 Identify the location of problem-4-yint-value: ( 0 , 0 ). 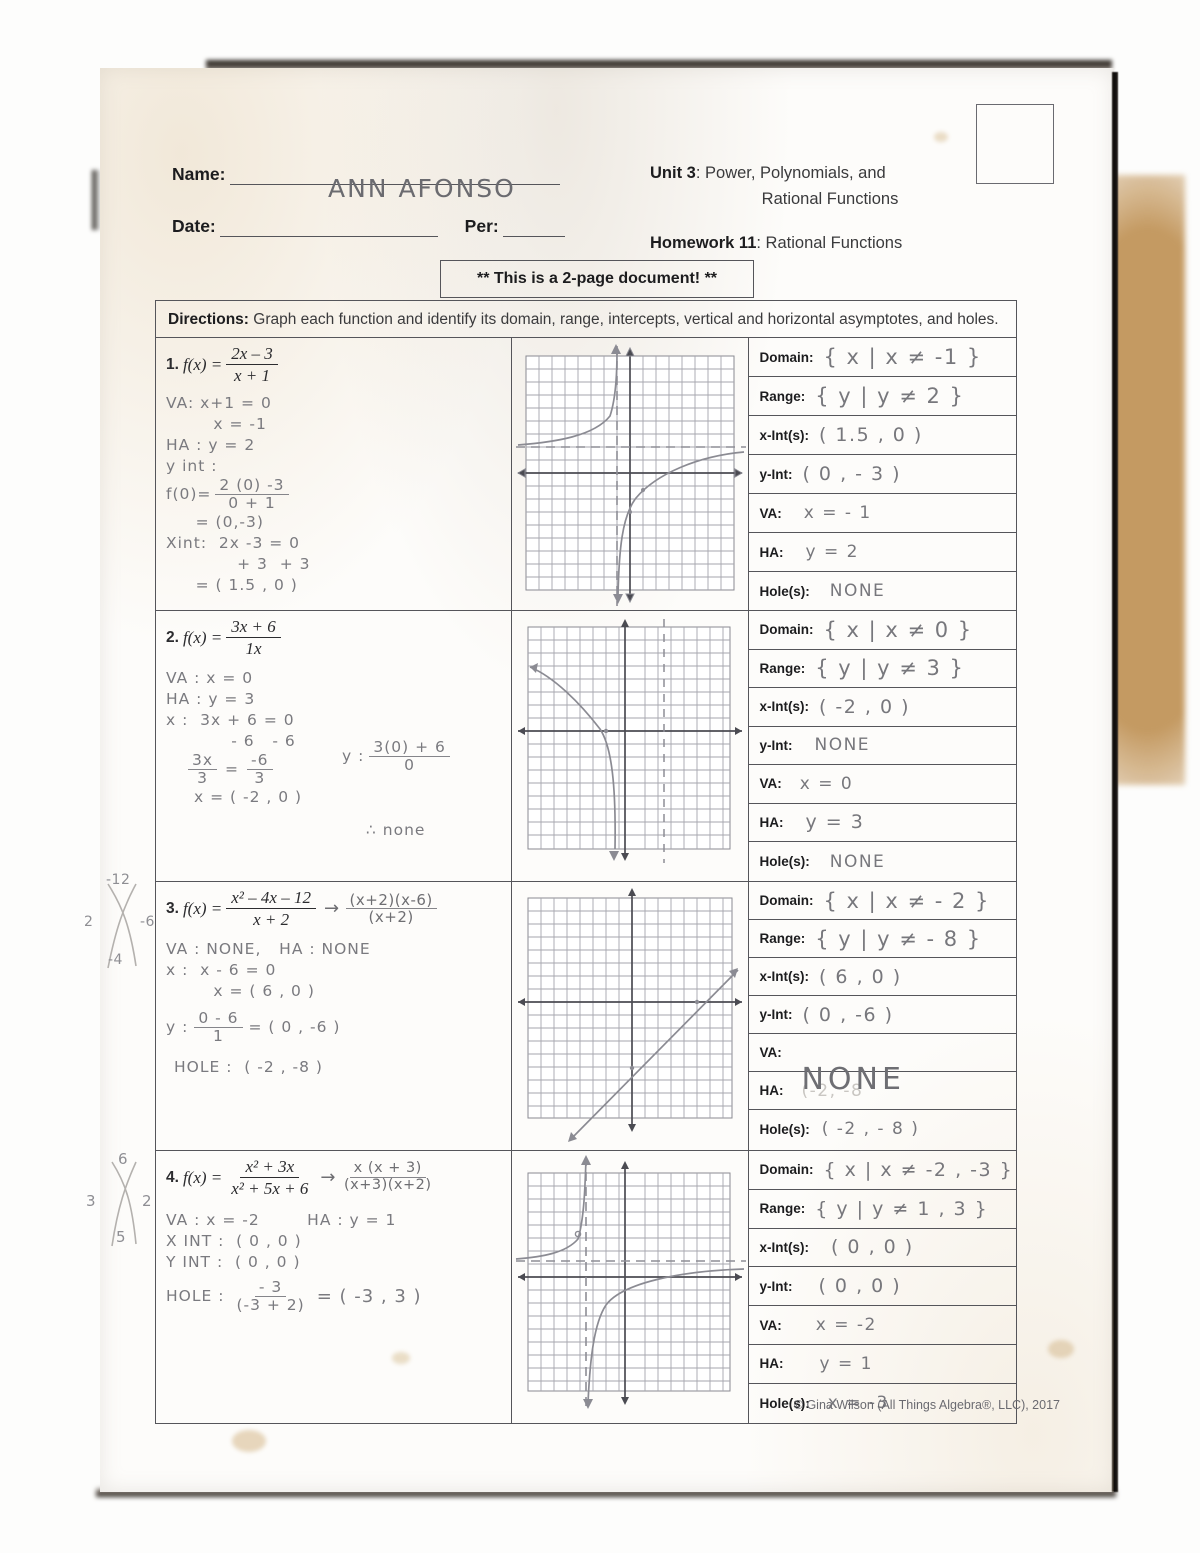
(860, 1286).